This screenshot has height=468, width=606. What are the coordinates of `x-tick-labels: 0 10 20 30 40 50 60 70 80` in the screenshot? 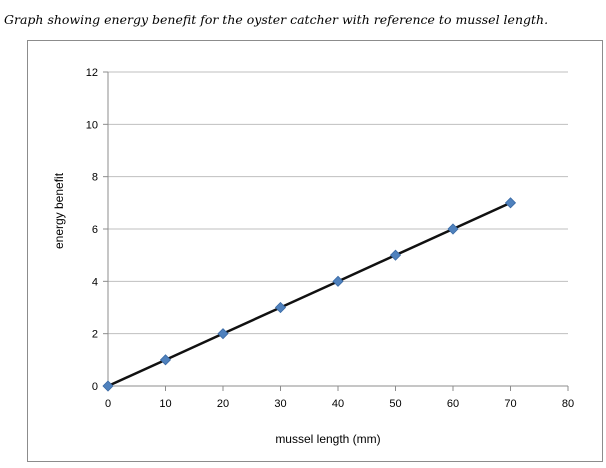 It's located at (339, 404).